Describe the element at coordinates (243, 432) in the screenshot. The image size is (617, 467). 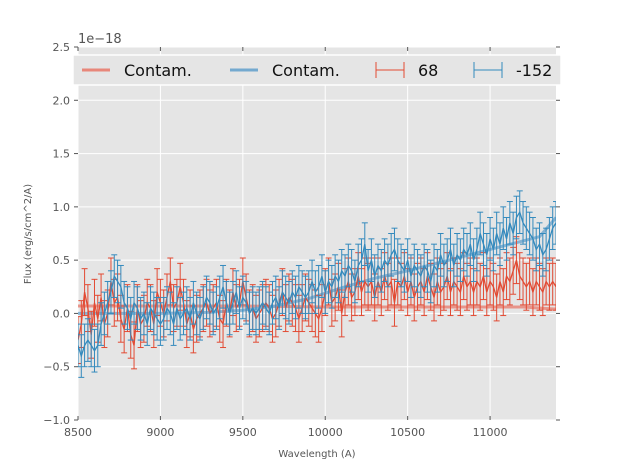
I see `x-tick-label: 9500` at that location.